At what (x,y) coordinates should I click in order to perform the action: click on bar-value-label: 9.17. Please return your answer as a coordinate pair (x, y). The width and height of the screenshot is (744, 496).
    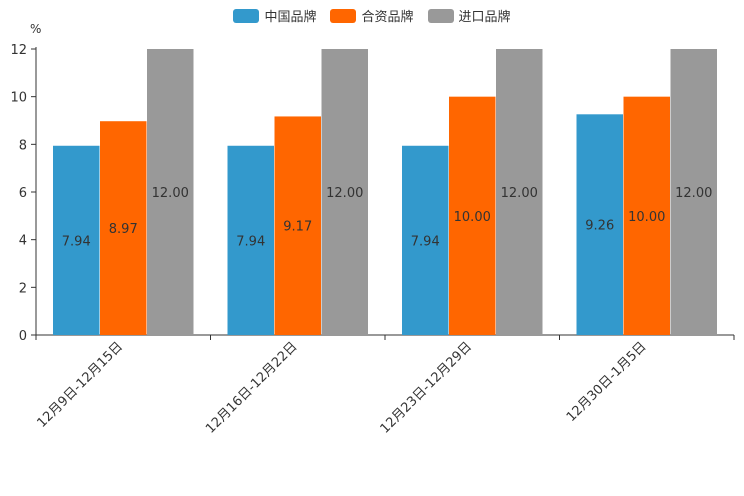
    Looking at the image, I should click on (297, 227).